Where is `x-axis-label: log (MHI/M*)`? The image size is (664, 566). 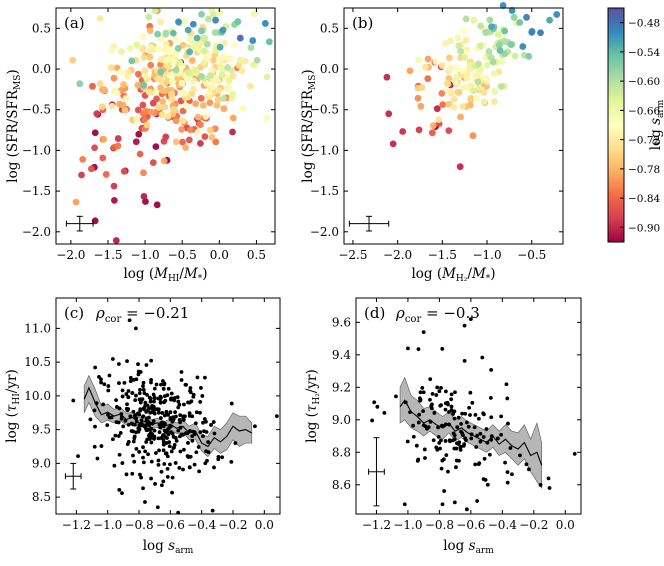 x-axis-label: log (MHI/M*) is located at coordinates (165, 275).